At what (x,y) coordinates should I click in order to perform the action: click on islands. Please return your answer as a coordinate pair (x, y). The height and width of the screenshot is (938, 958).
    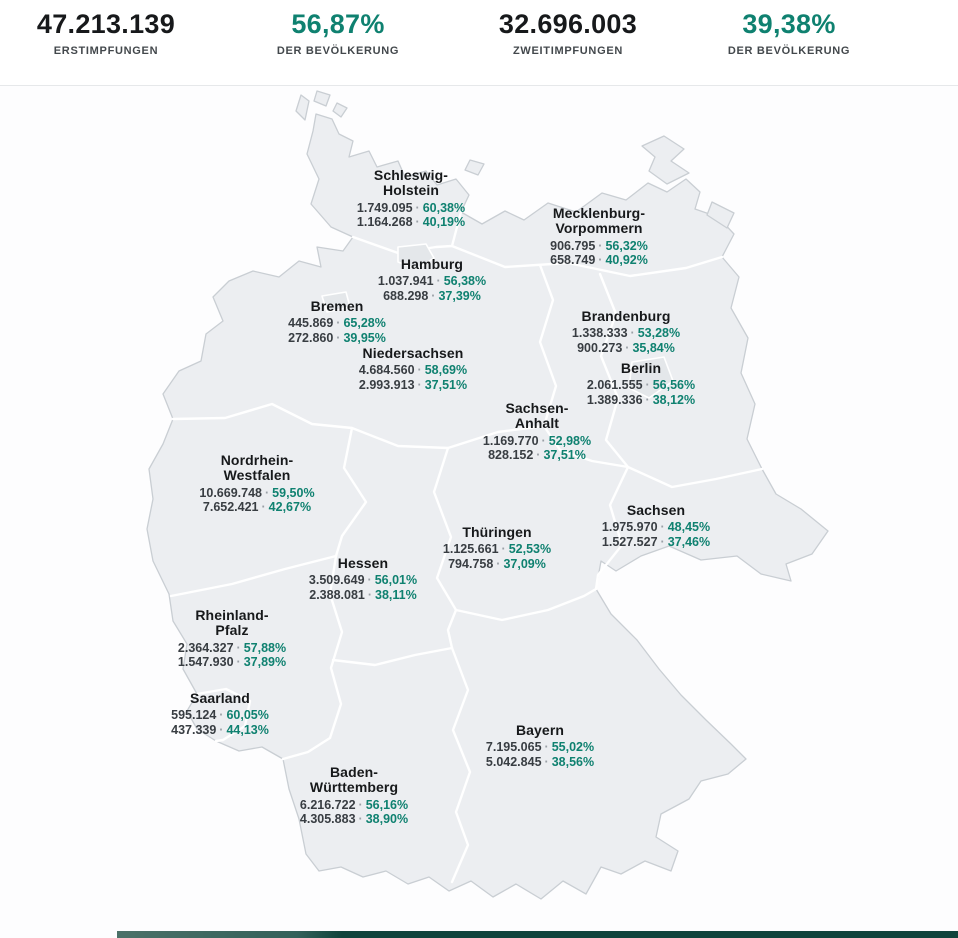
    Looking at the image, I should click on (515, 159).